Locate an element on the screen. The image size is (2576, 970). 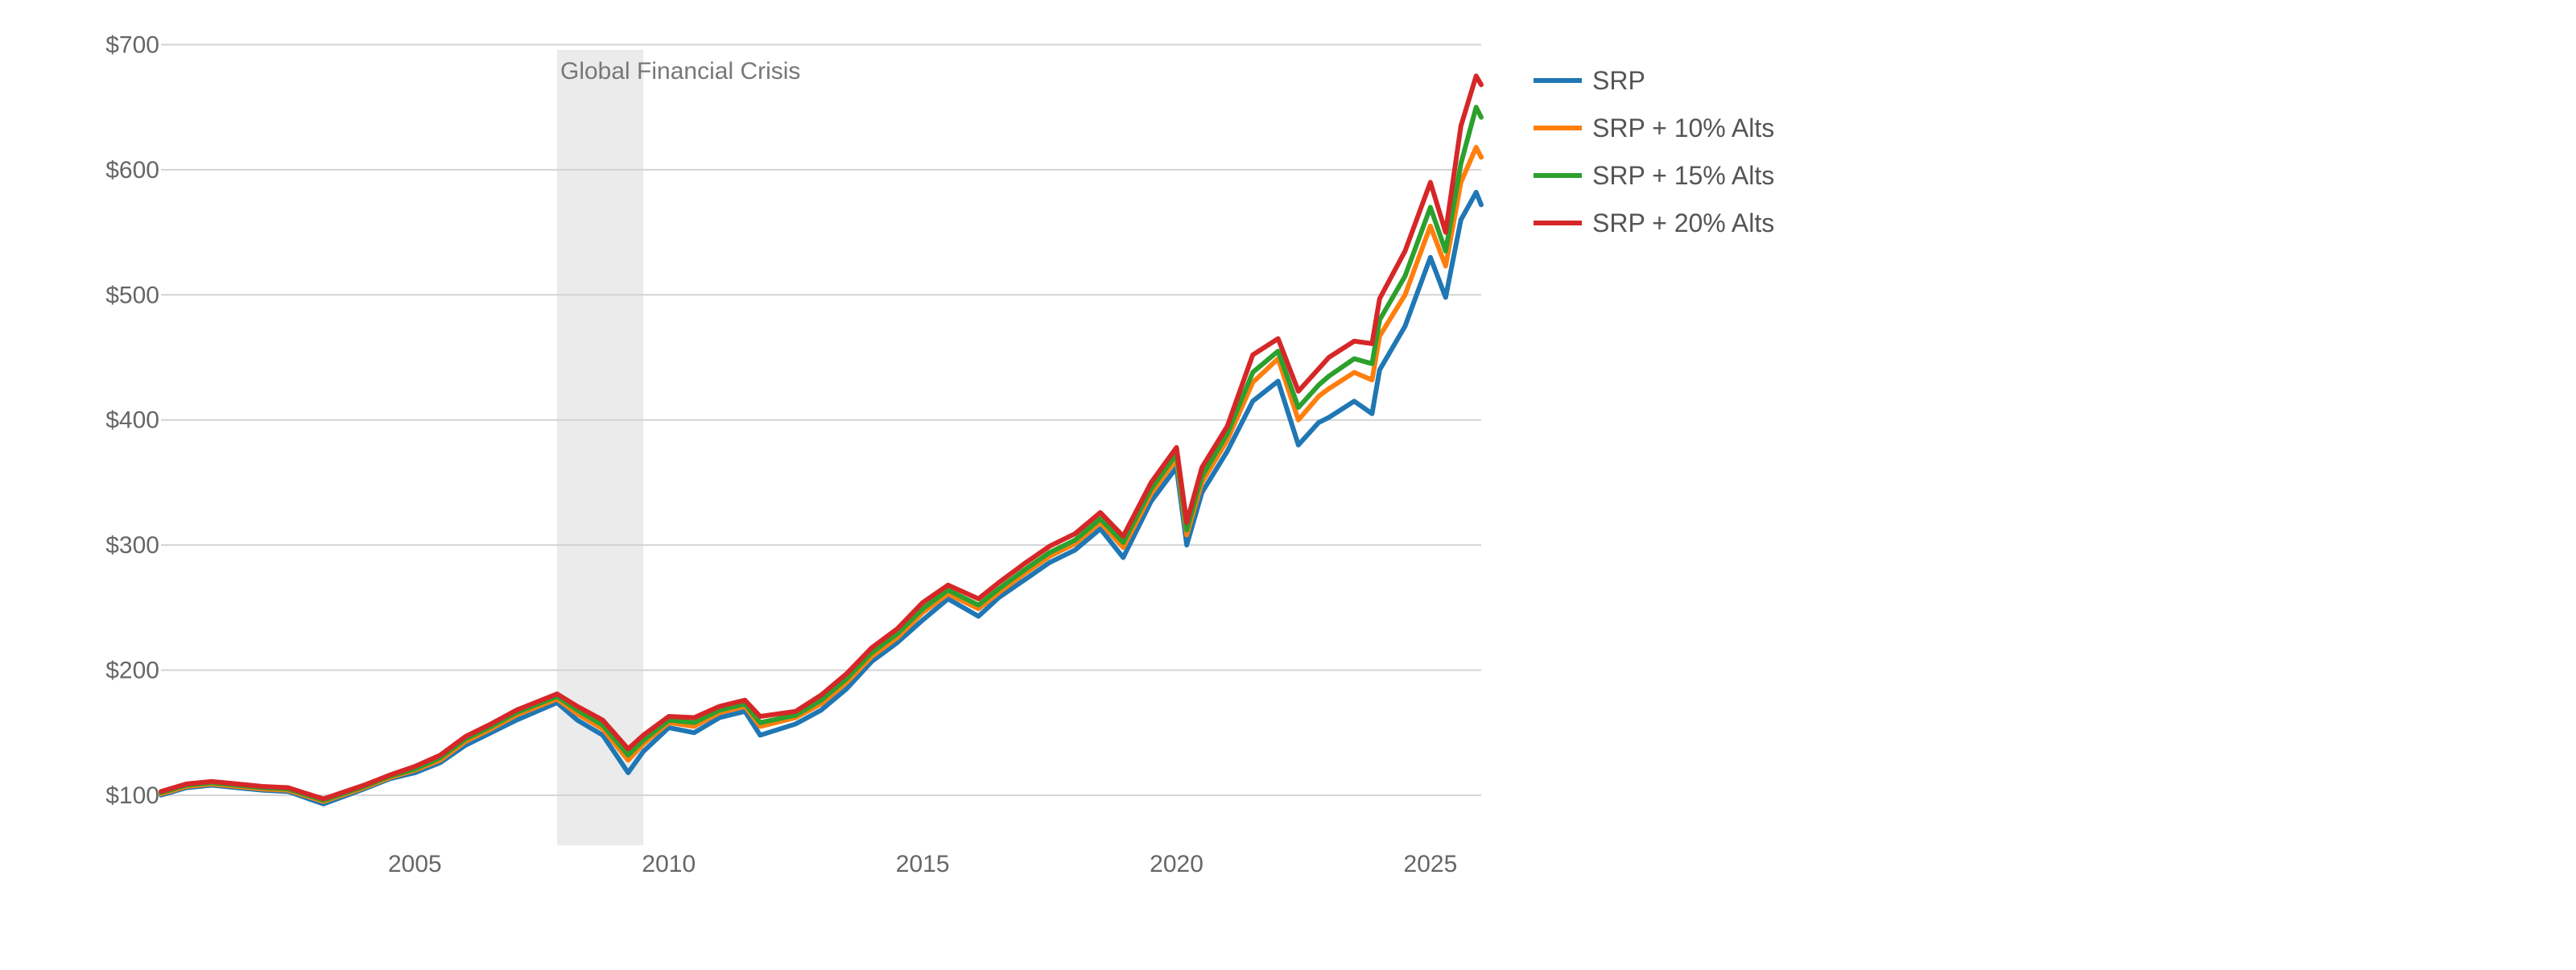
x-tick-label: 2005 is located at coordinates (415, 864).